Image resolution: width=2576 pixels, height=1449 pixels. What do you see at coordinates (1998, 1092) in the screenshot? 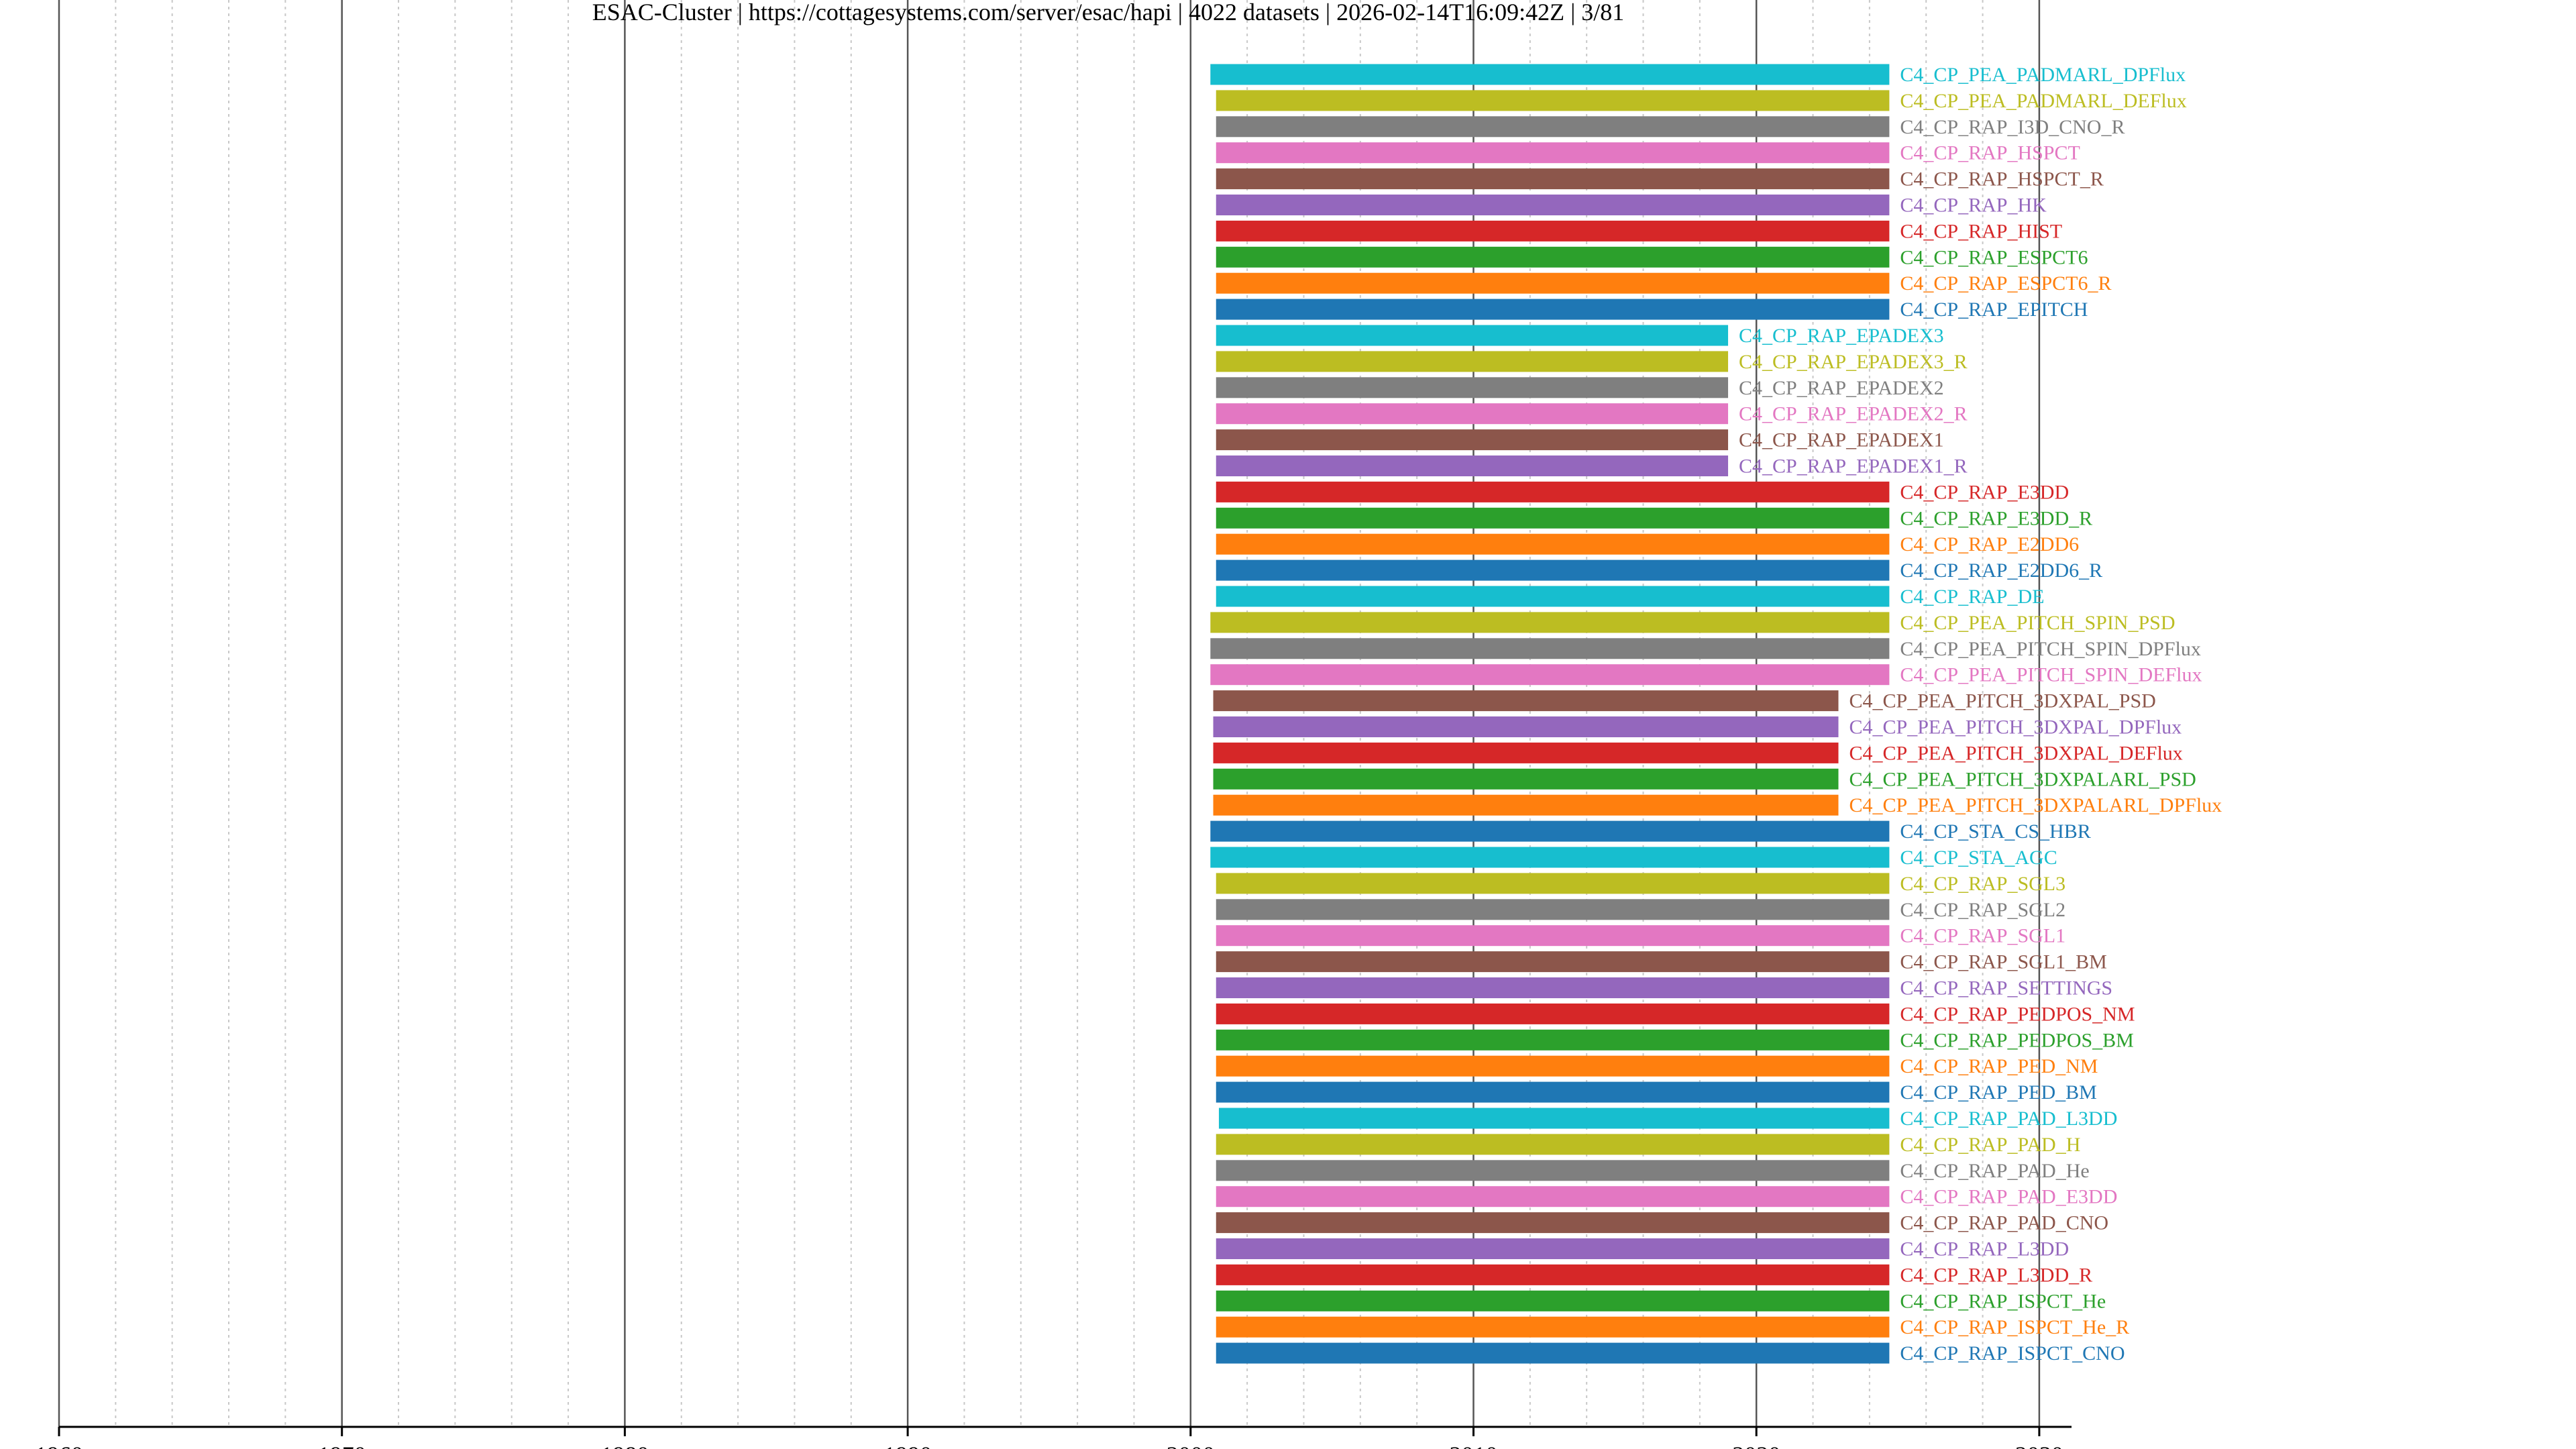
I see `dataset-label: C4_CP_RAP_PED_BM` at bounding box center [1998, 1092].